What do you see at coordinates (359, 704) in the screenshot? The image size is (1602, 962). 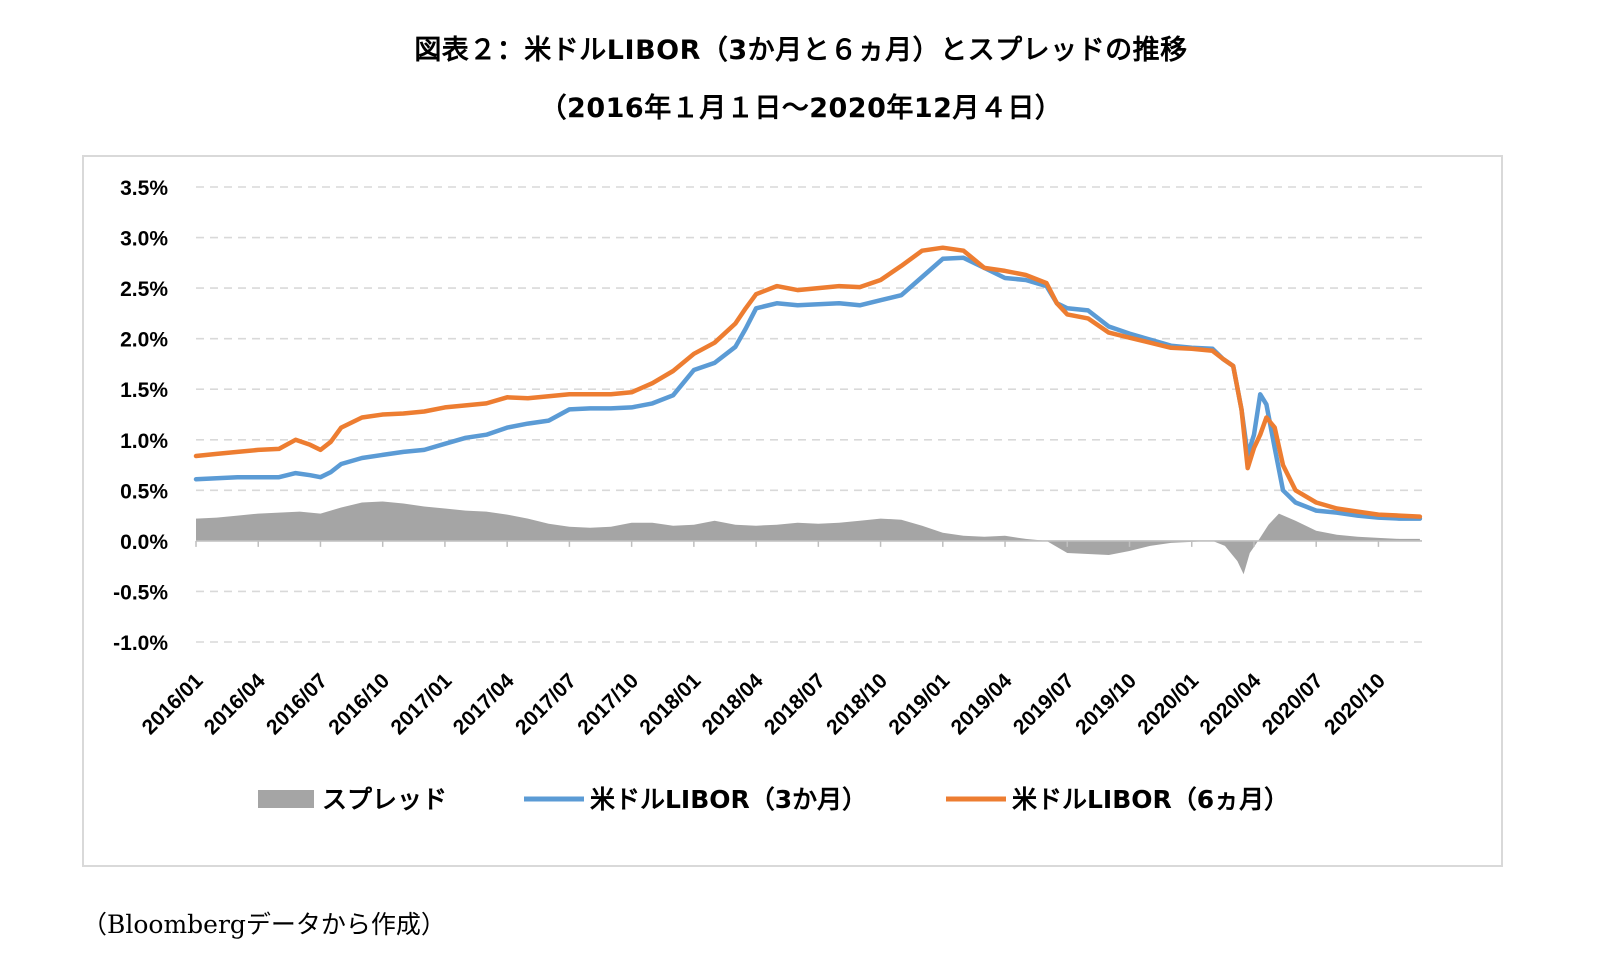 I see `x-tick-label: 2016/10` at bounding box center [359, 704].